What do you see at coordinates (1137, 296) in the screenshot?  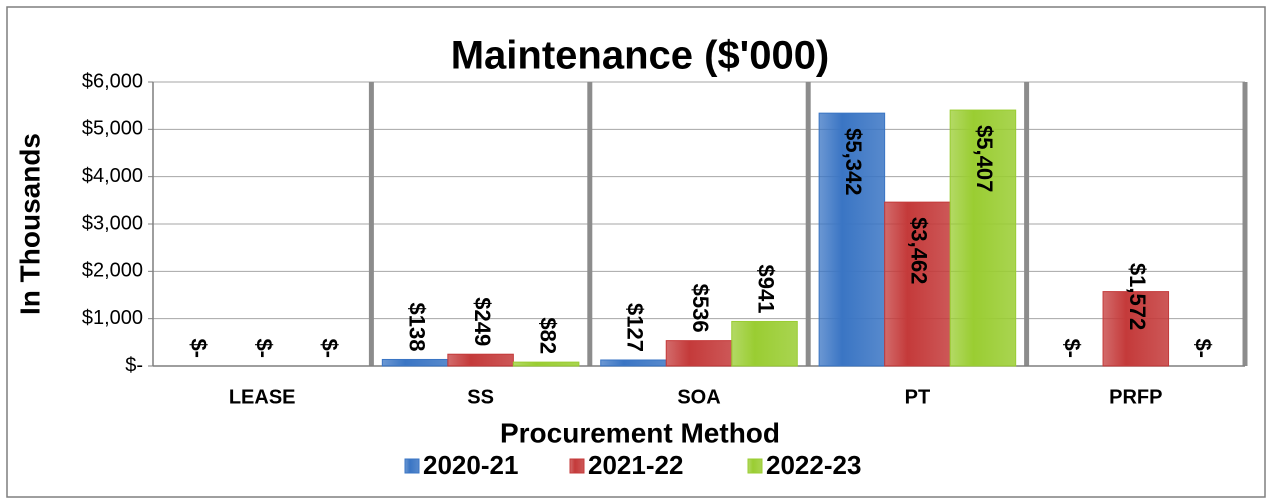 I see `data-label: $1,572` at bounding box center [1137, 296].